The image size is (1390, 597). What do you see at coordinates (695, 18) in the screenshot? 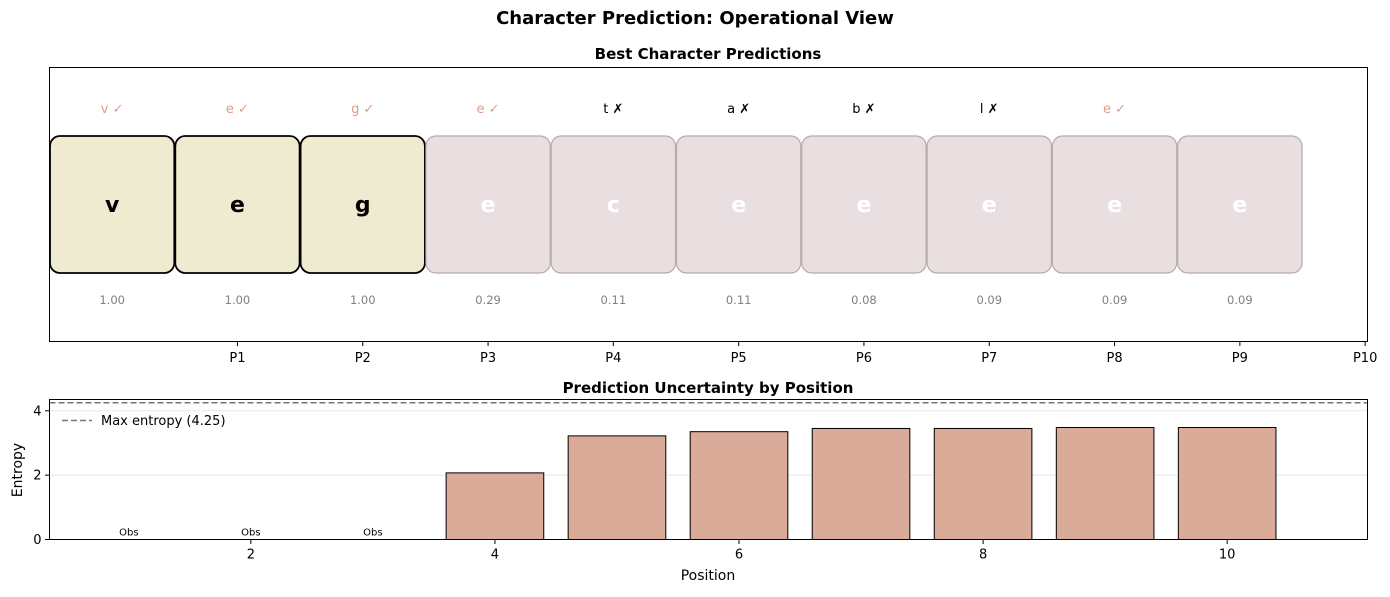
I see `figure-title: Character Prediction: Operational View` at bounding box center [695, 18].